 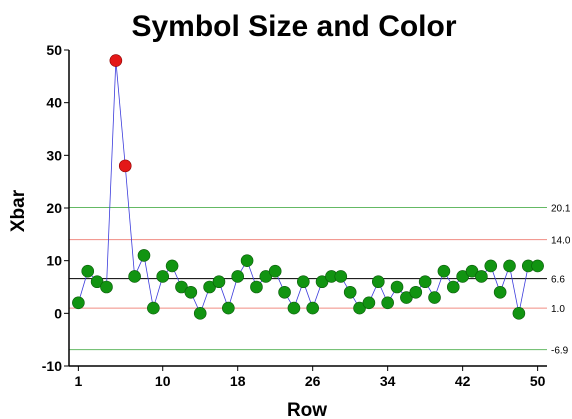 I want to click on y-tick-label: 20, so click(x=54, y=208).